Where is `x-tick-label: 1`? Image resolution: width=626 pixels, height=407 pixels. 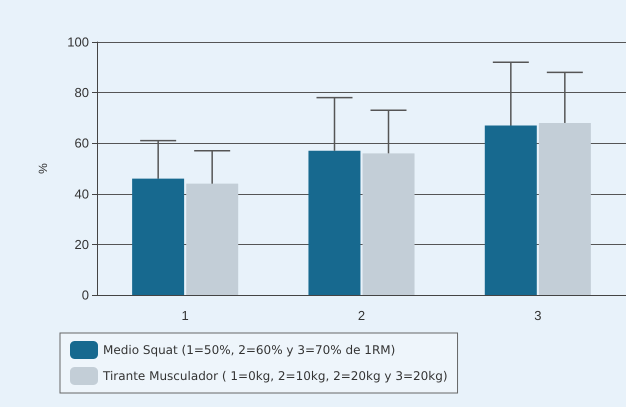
x-tick-label: 1 is located at coordinates (185, 315).